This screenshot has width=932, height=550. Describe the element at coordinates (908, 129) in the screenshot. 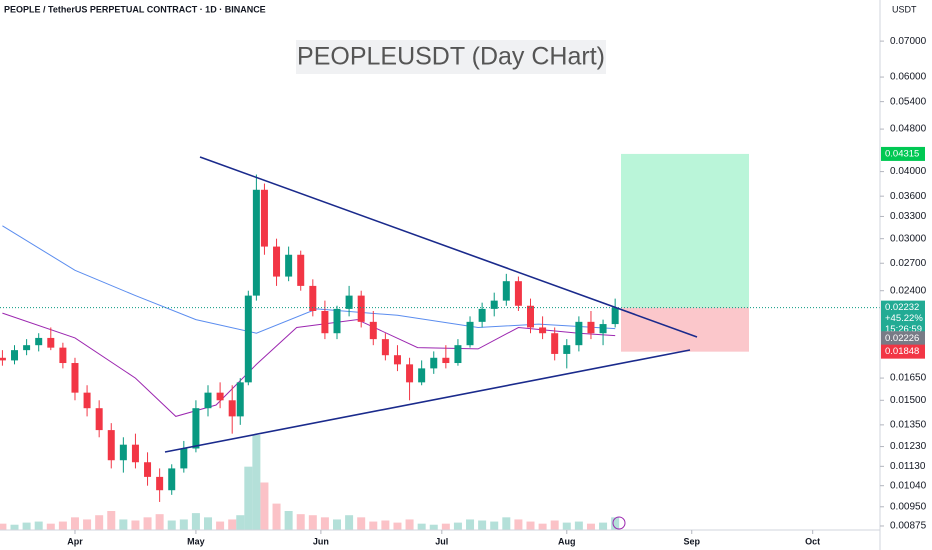

I see `y-tick-label: 0.04800` at that location.